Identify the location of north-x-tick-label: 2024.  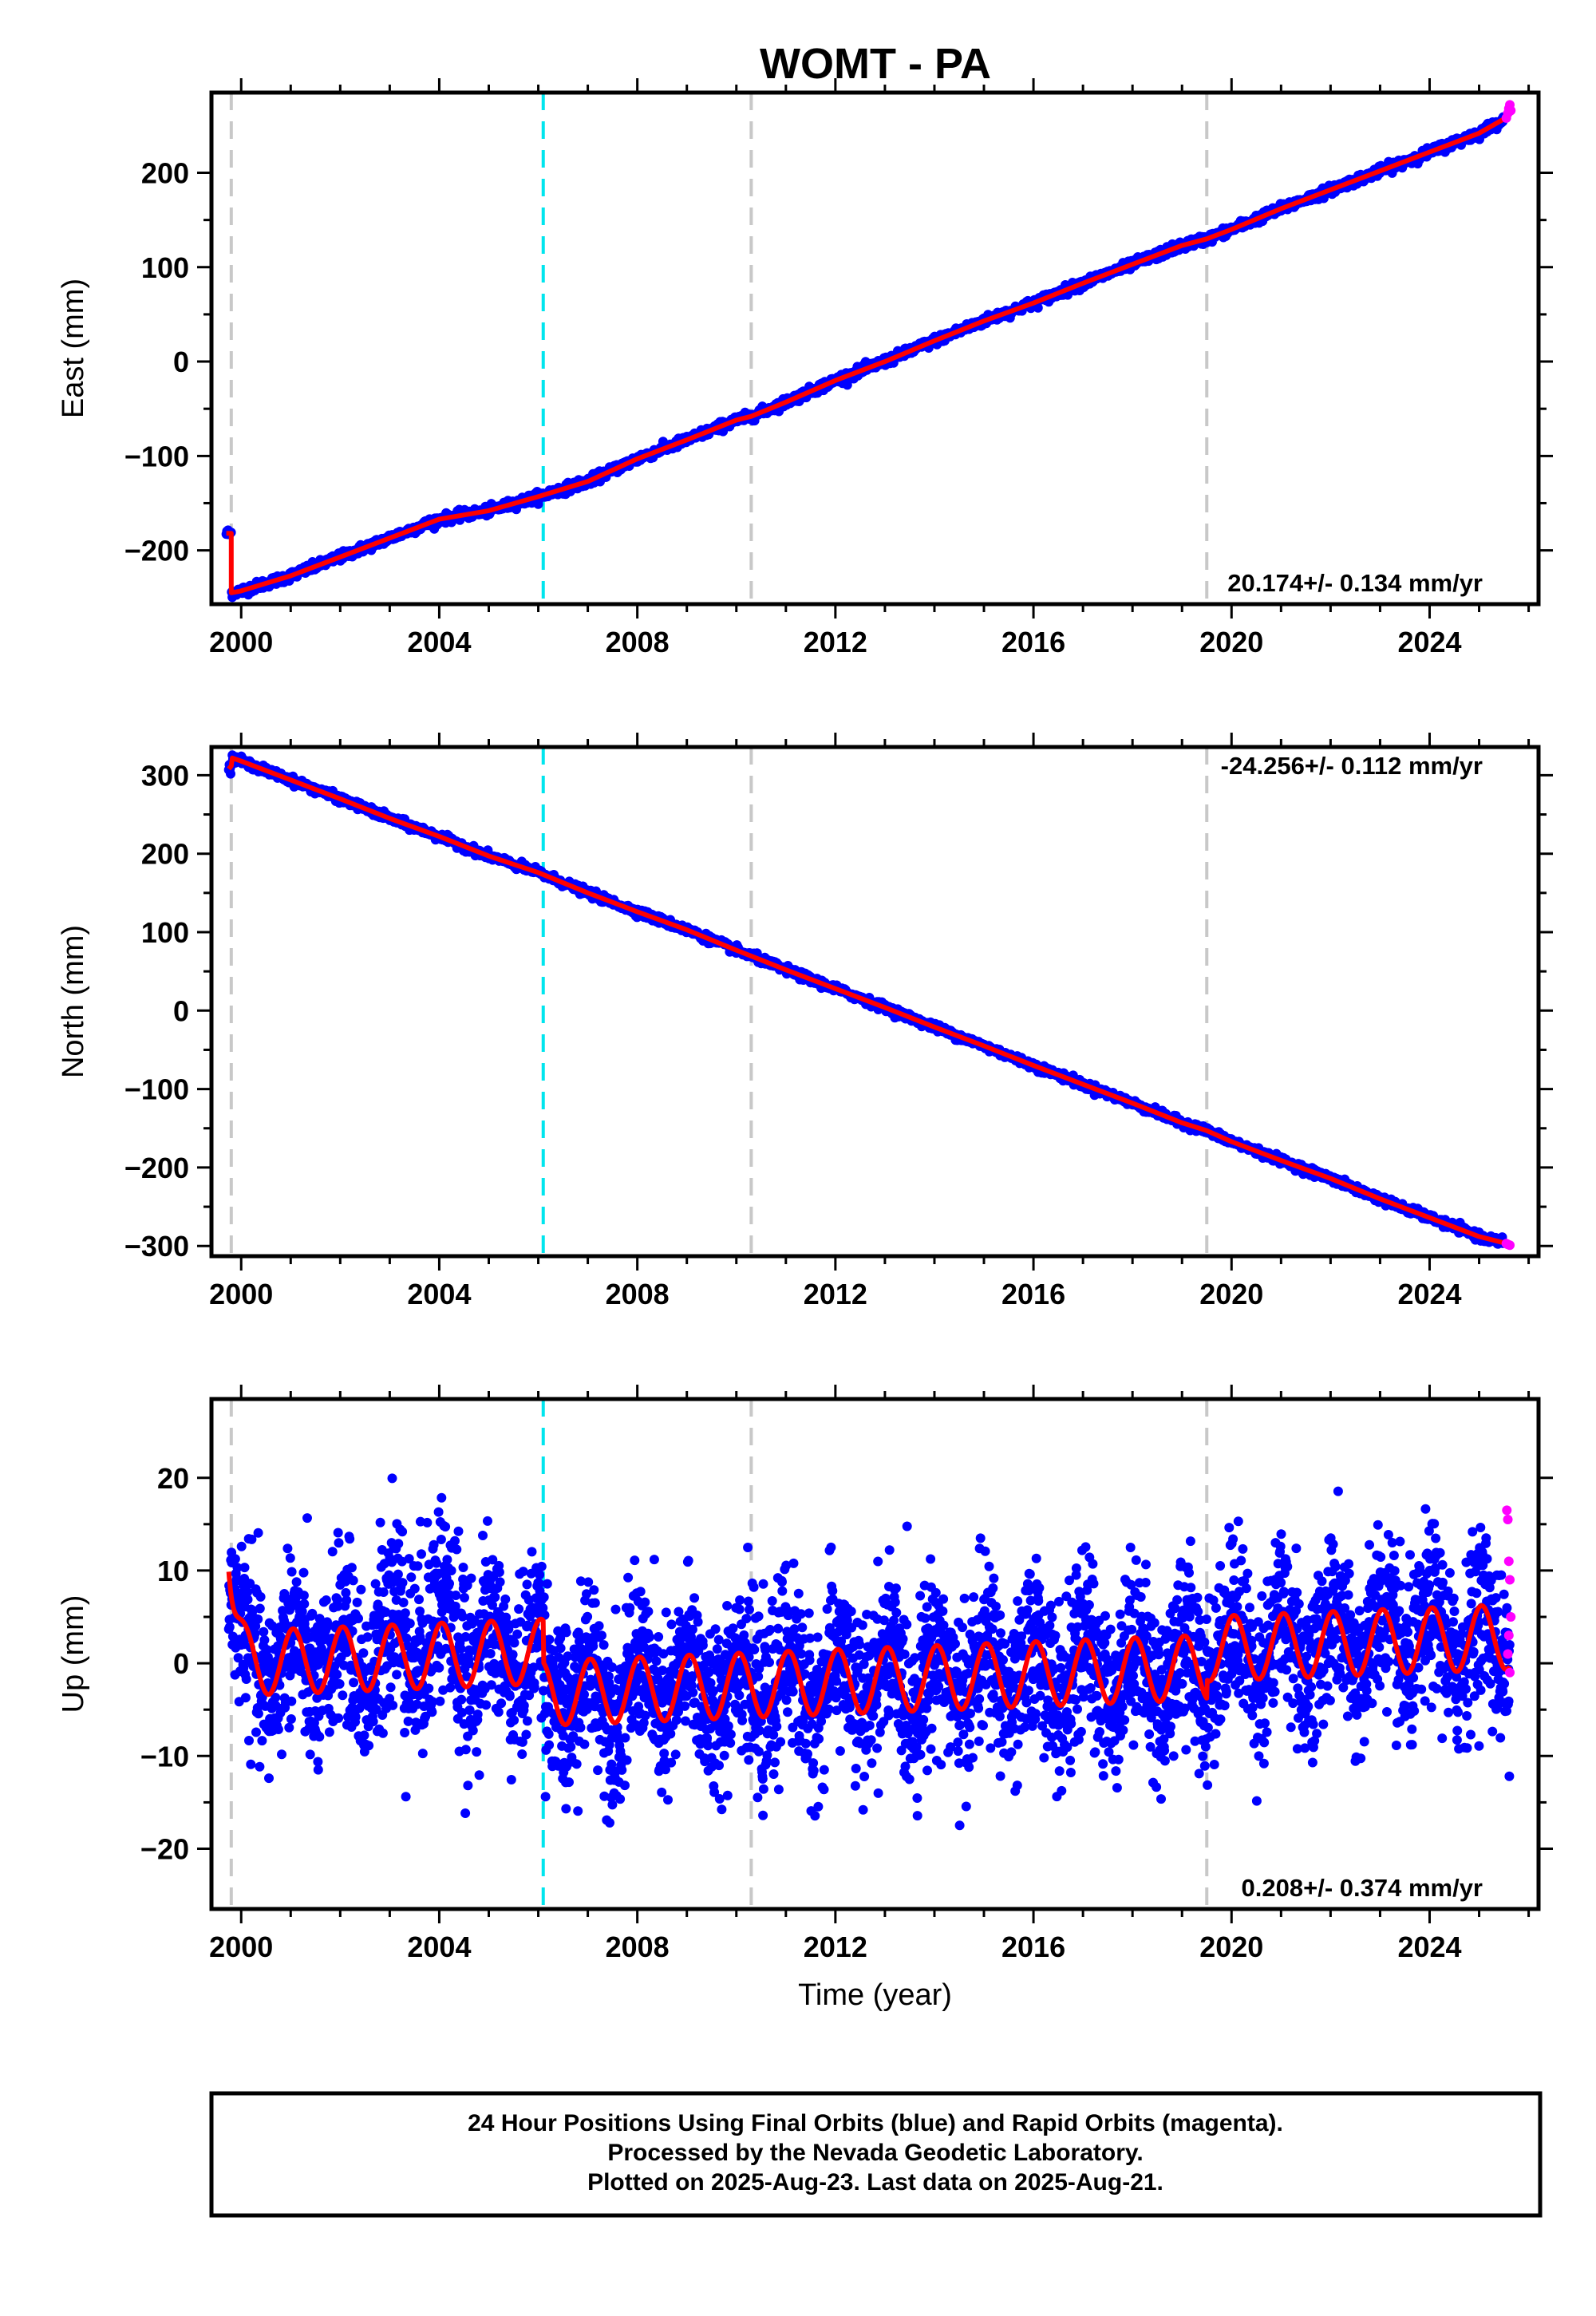
(1429, 1294).